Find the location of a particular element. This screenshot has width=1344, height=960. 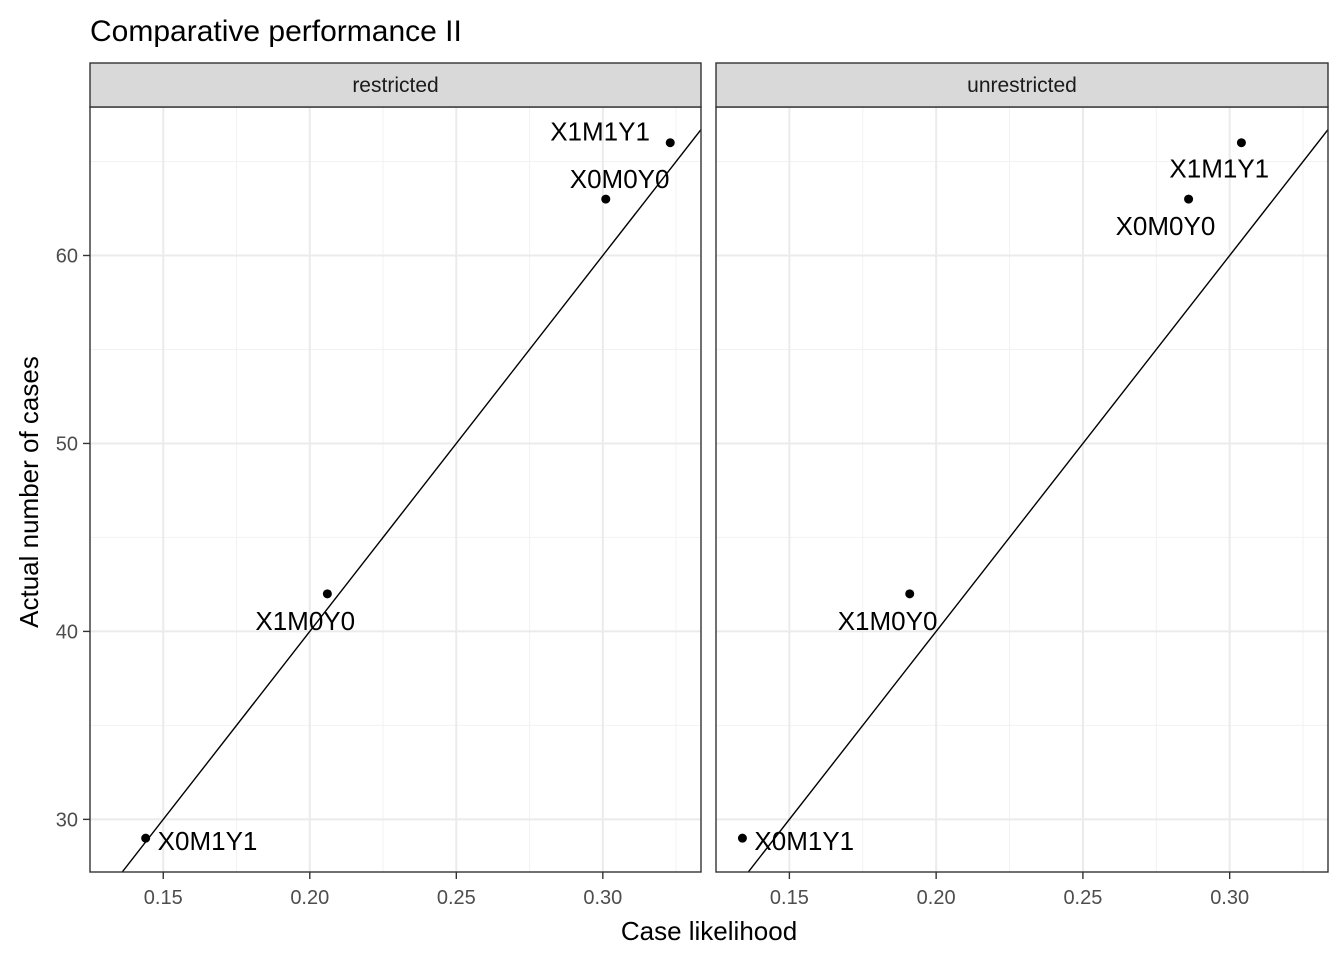

y-tick-label: 50 is located at coordinates (67, 444).